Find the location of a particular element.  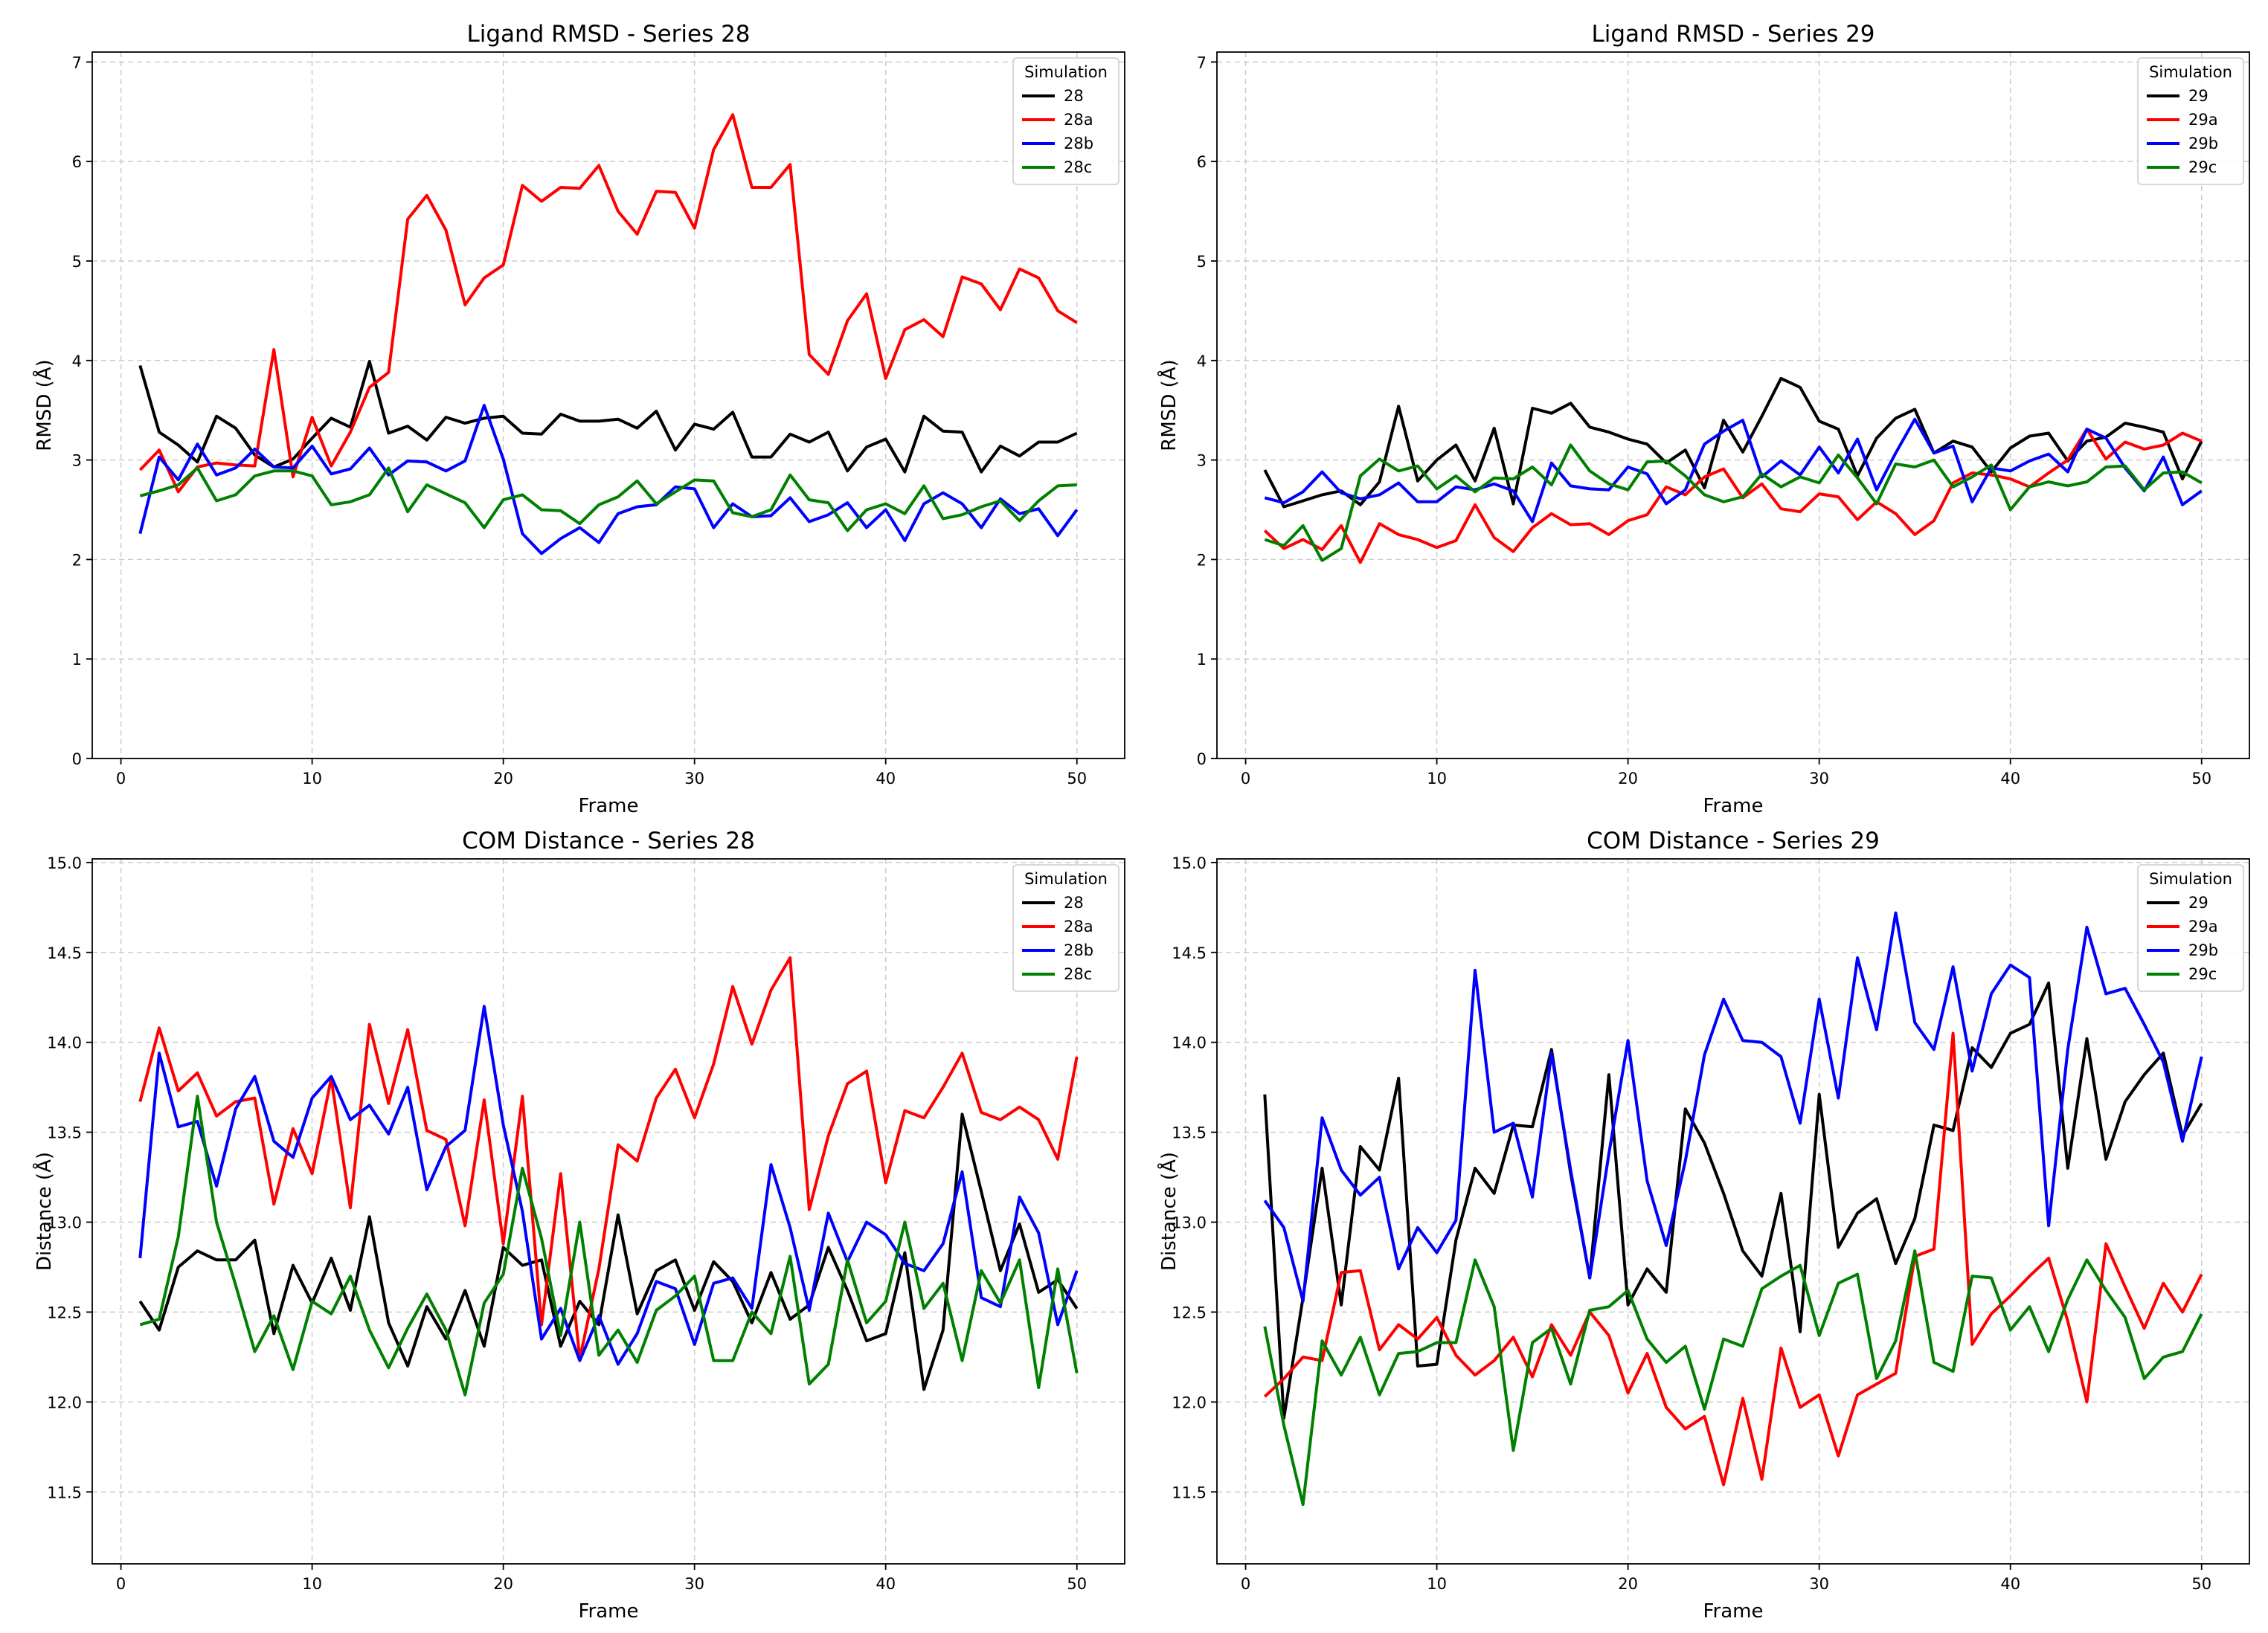

y-tick-label: 12.5 is located at coordinates (64, 1312).